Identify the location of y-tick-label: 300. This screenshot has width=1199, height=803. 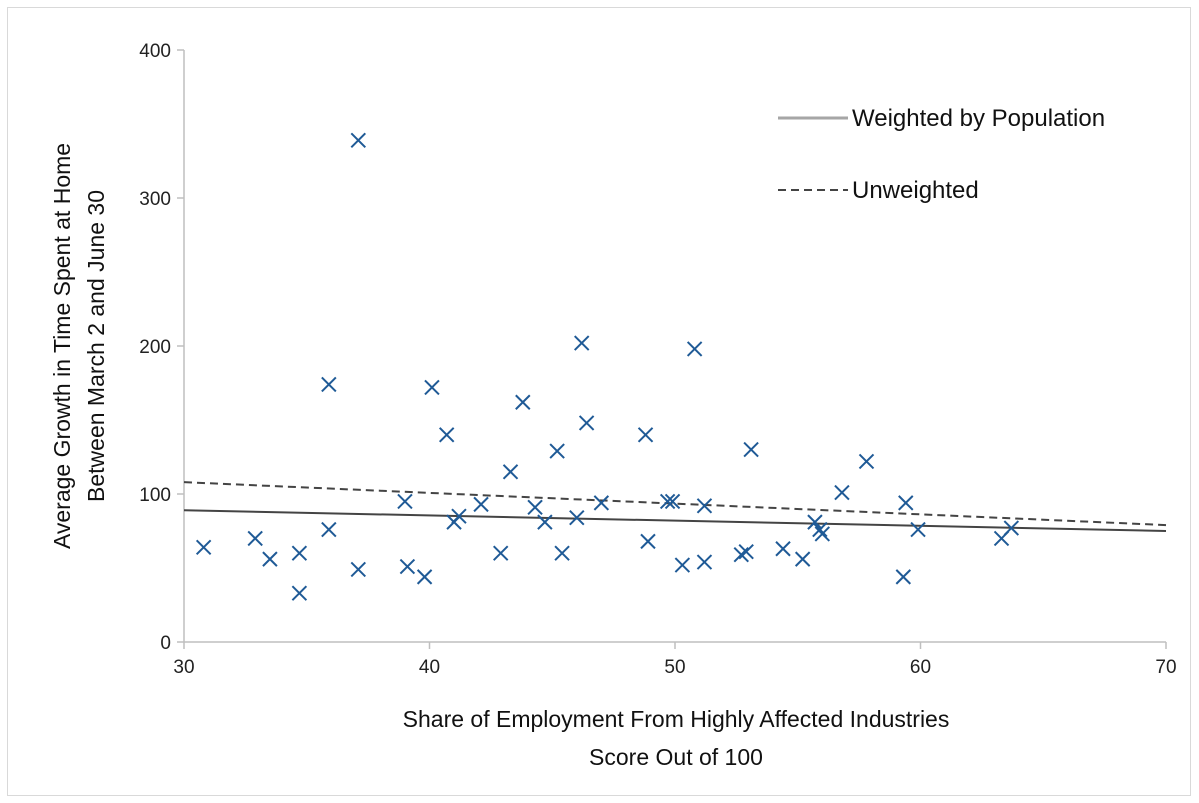
(155, 199).